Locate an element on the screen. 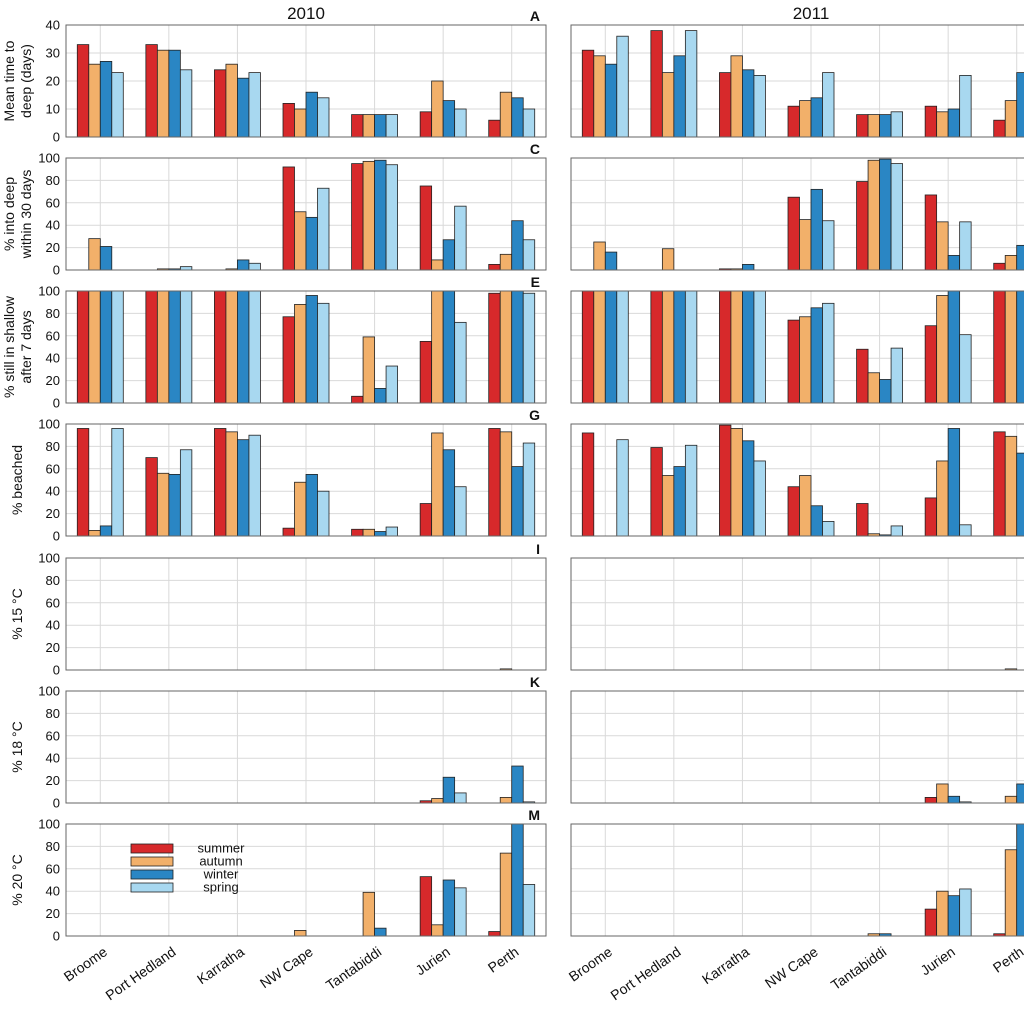 This screenshot has width=1024, height=1024. bar-B-jurien-winter is located at coordinates (954, 123).